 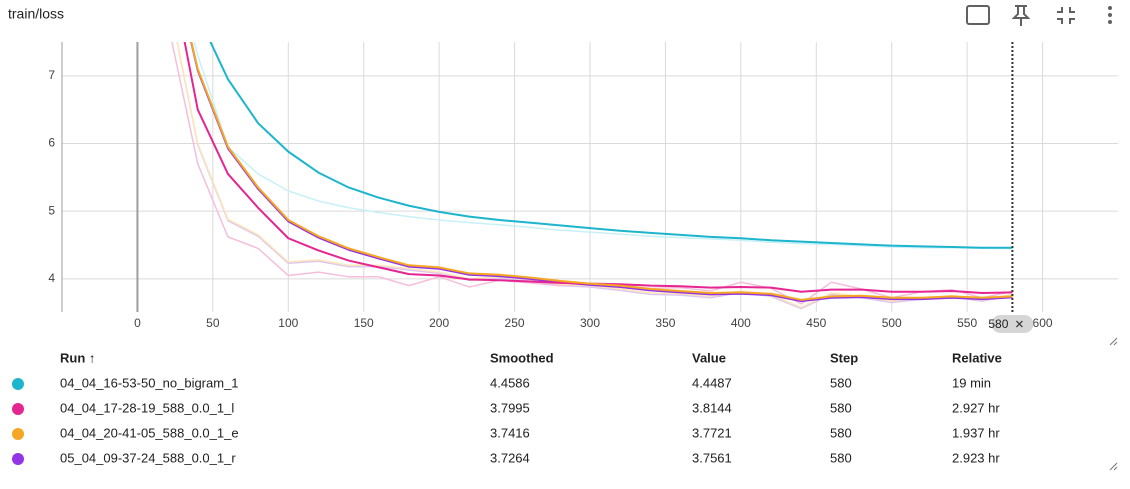 I want to click on table-cell: 2.923 hr, so click(x=976, y=457).